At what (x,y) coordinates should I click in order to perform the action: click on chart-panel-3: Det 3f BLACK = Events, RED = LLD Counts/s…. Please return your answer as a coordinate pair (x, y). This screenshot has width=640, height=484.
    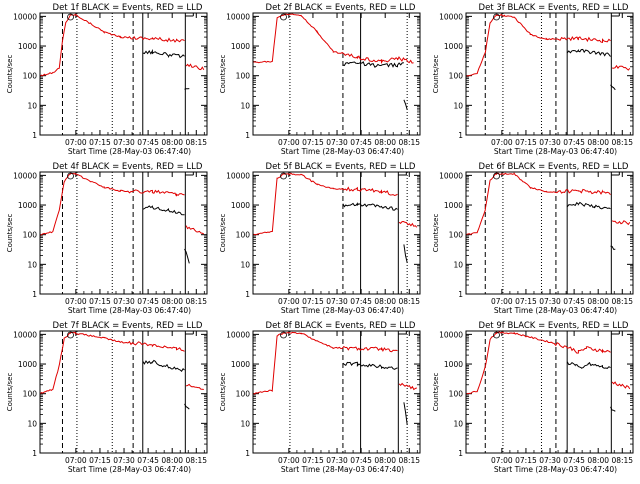
    Looking at the image, I should click on (533, 79).